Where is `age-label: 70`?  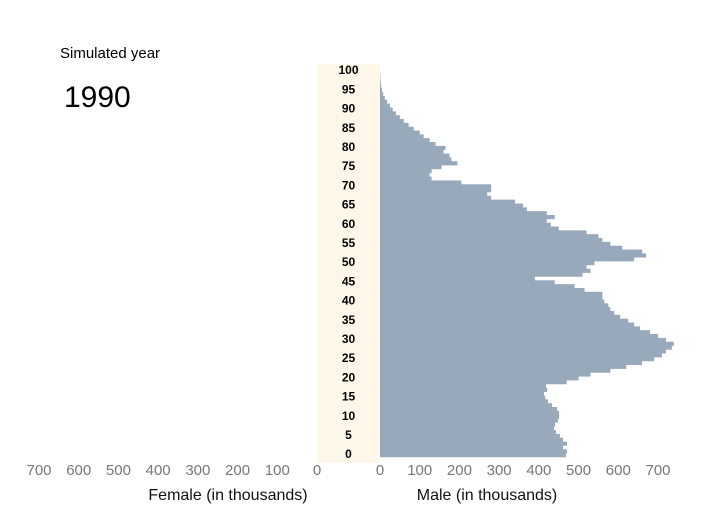
age-label: 70 is located at coordinates (349, 185).